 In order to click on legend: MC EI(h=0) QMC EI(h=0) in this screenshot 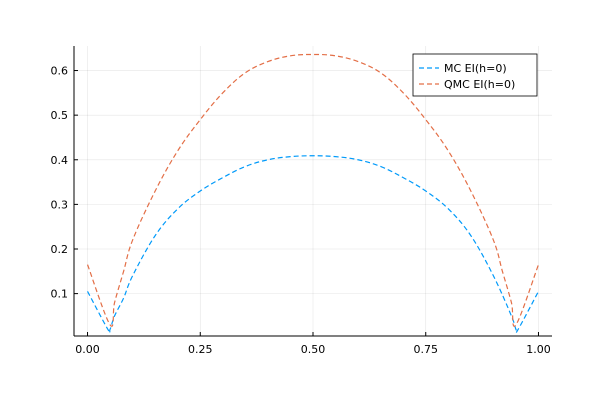, I will do `click(475, 75)`.